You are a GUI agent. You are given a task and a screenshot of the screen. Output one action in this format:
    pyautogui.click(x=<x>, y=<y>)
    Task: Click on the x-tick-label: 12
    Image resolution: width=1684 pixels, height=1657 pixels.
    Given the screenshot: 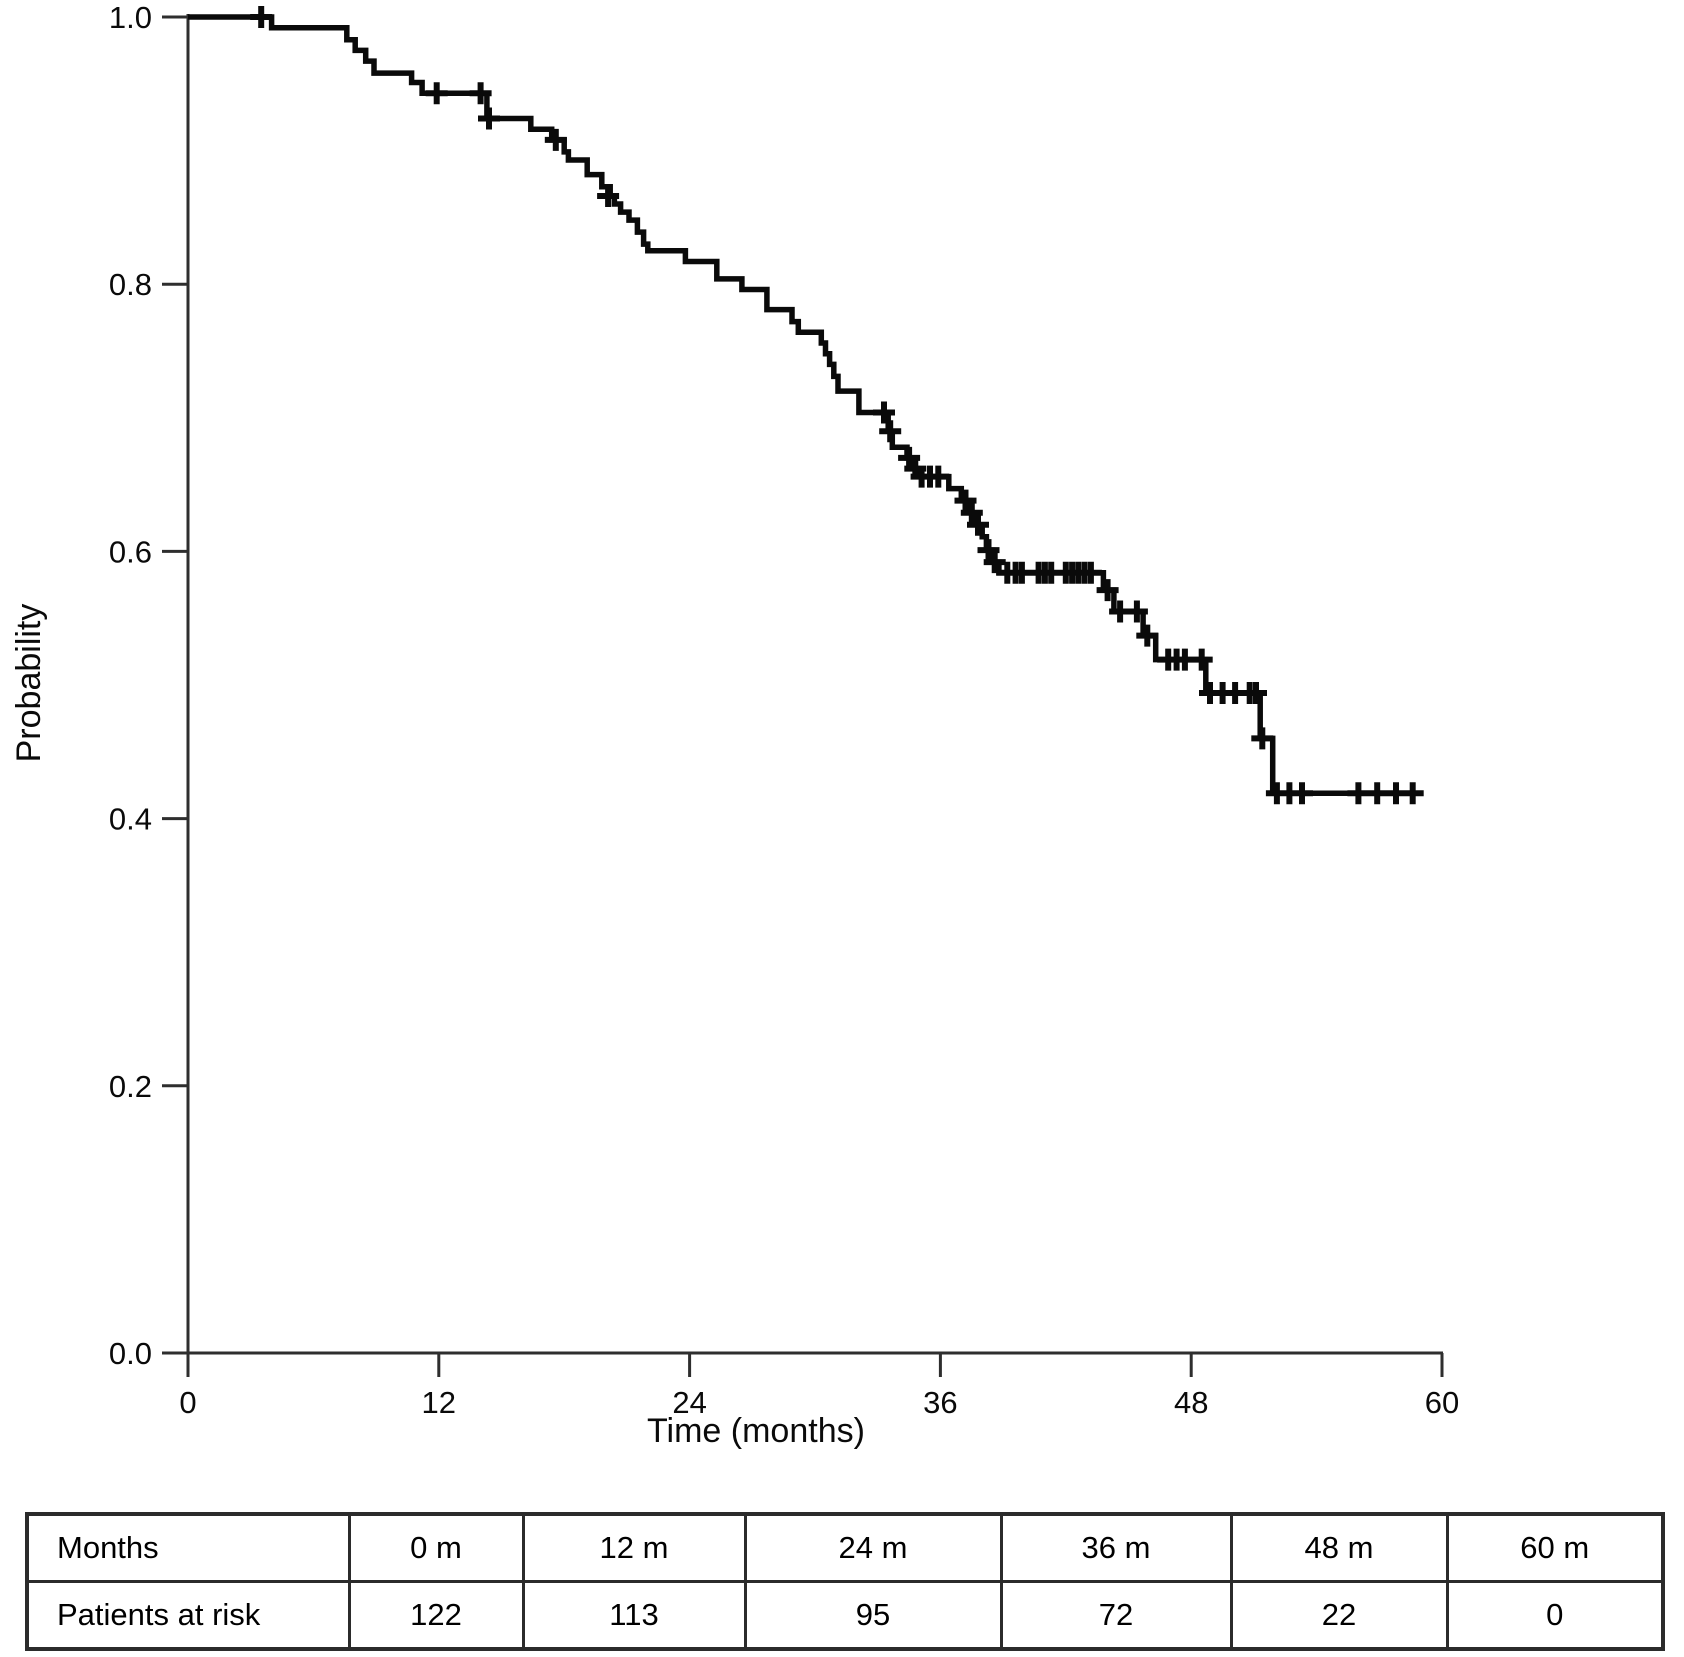 What is the action you would take?
    pyautogui.click(x=439, y=1402)
    